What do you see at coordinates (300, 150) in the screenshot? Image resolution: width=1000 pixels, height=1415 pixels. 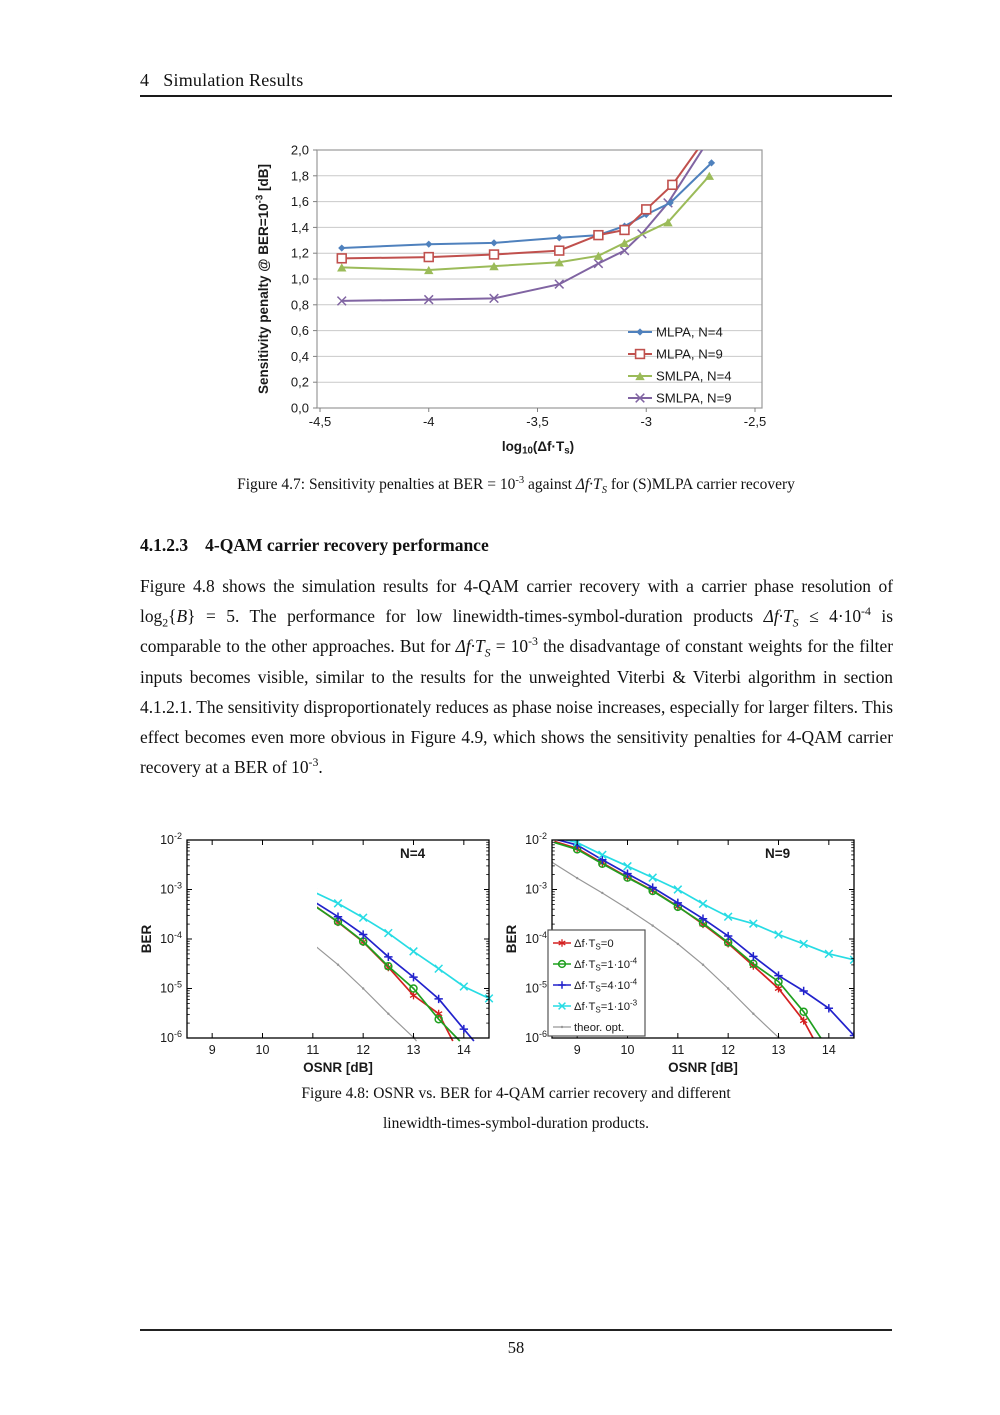 I see `svg-text: 2,0` at bounding box center [300, 150].